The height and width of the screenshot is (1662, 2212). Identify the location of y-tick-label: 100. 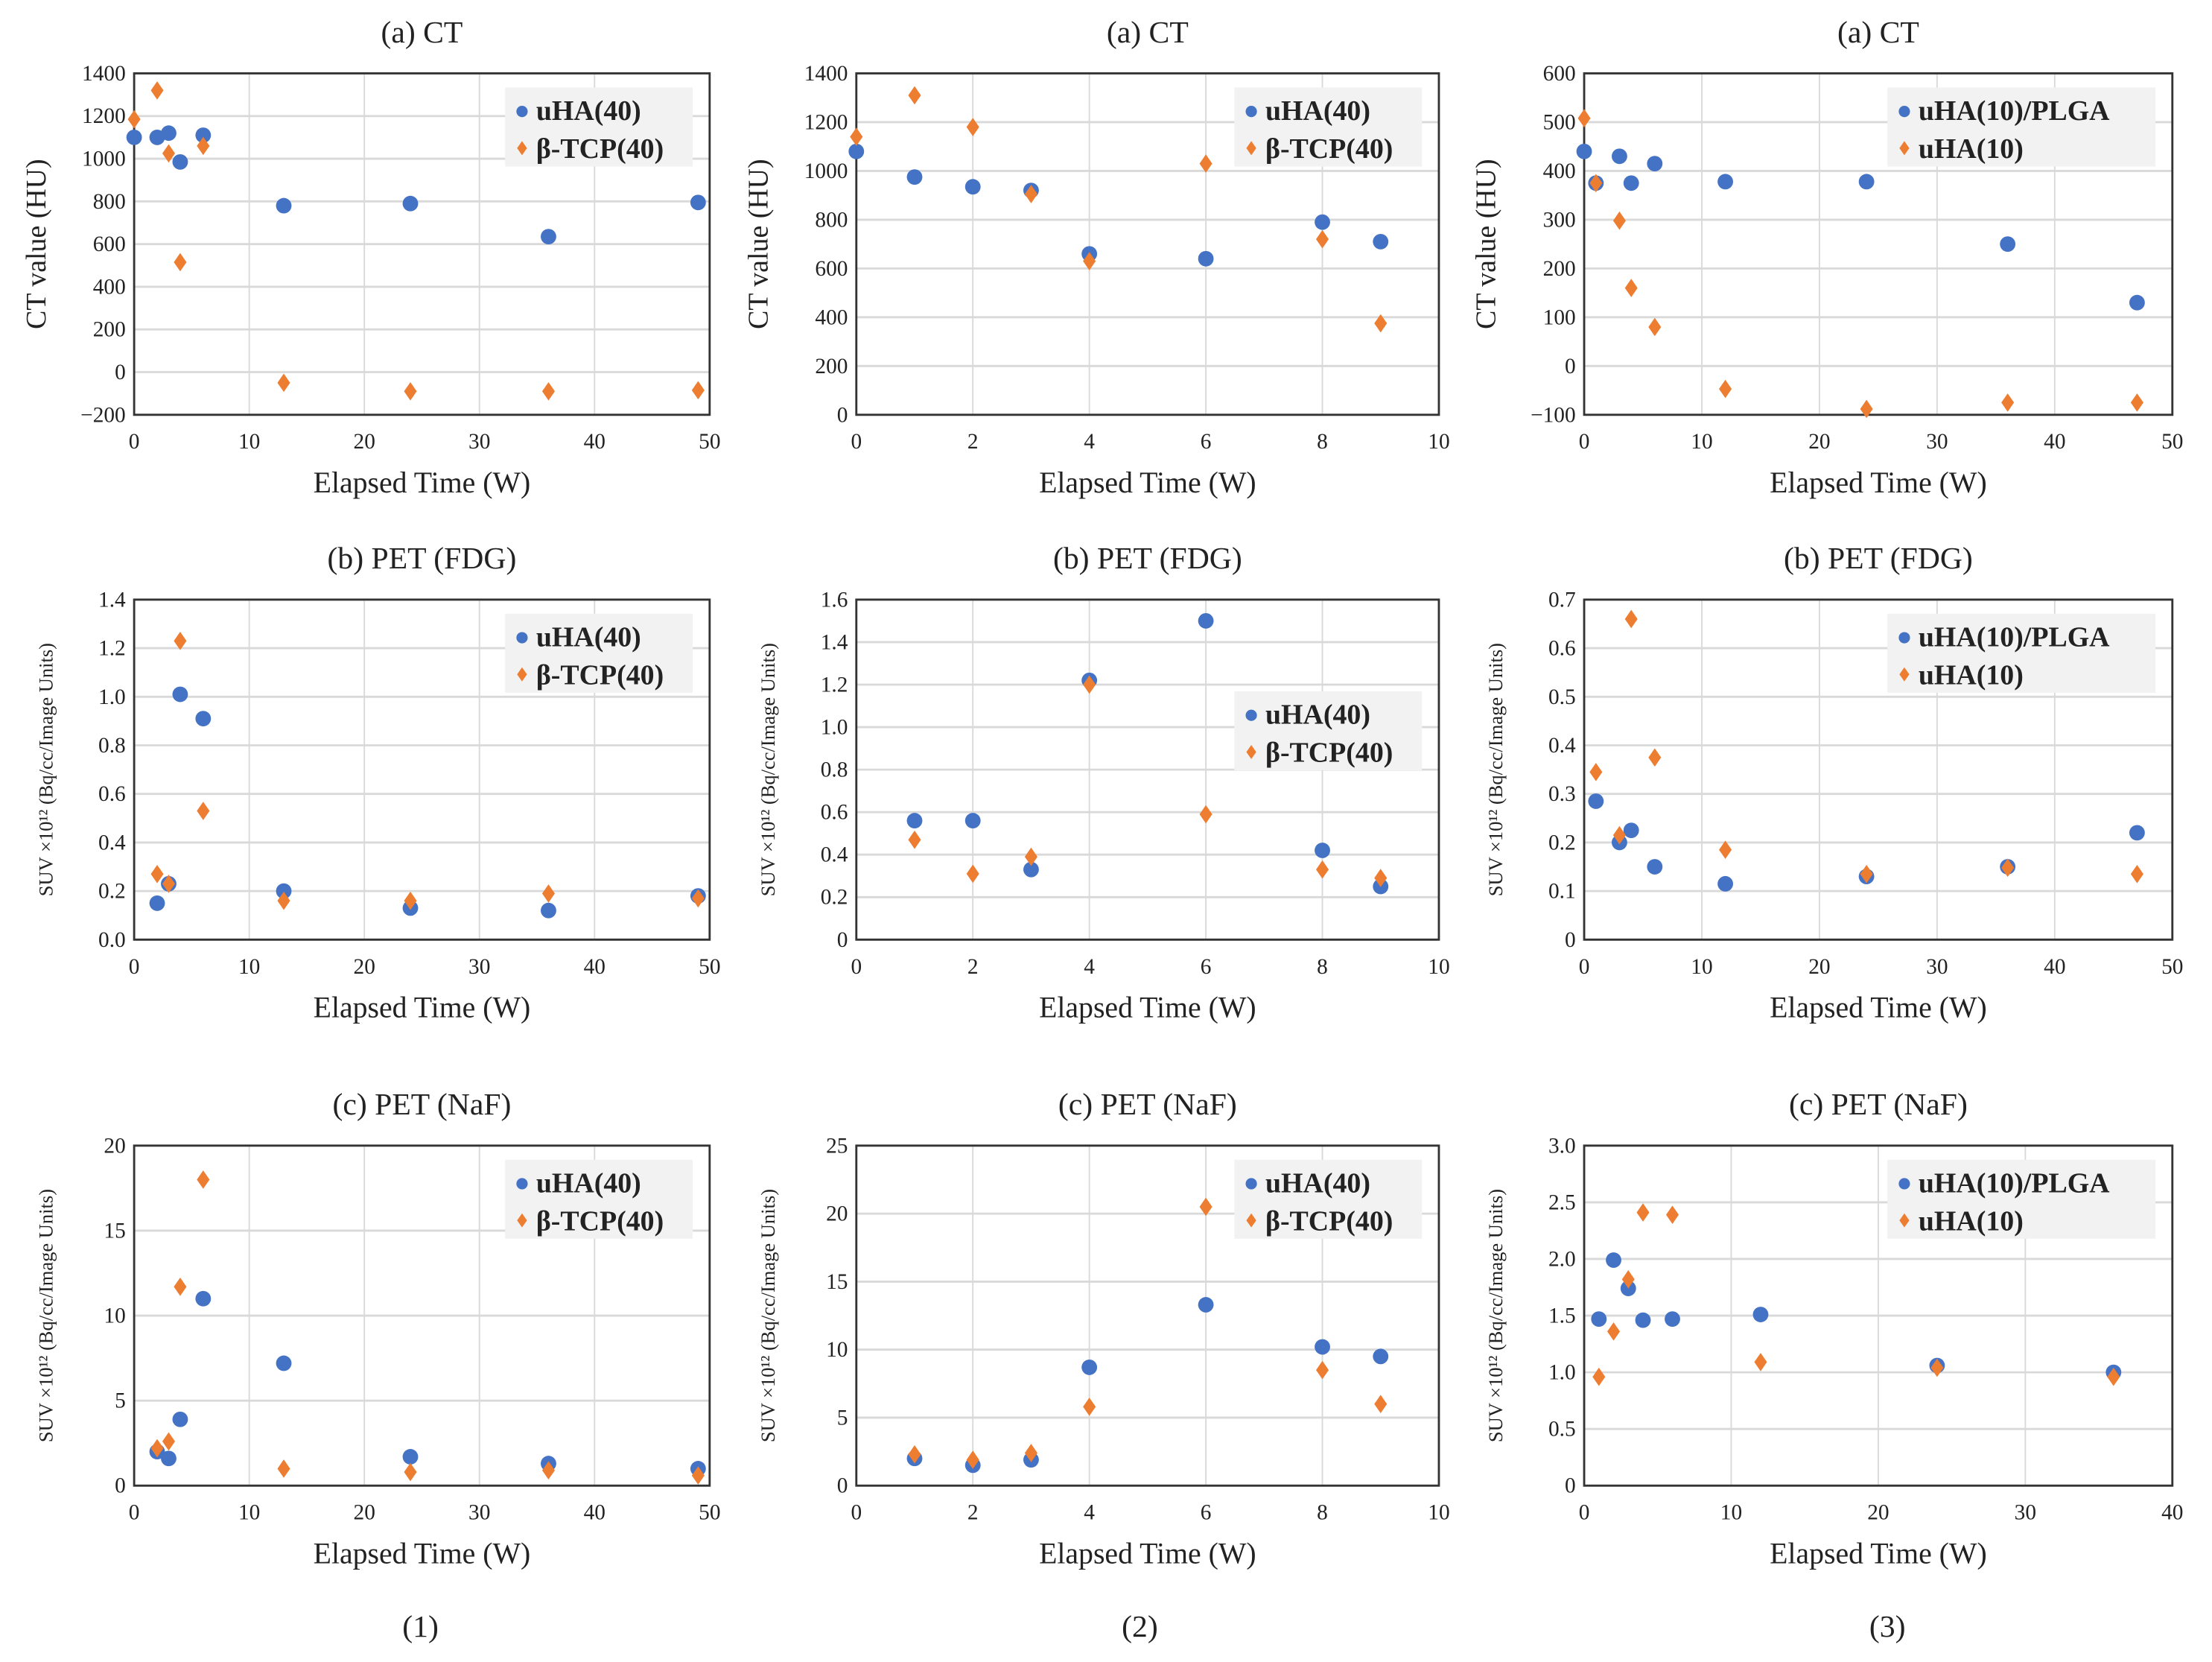
(1559, 317).